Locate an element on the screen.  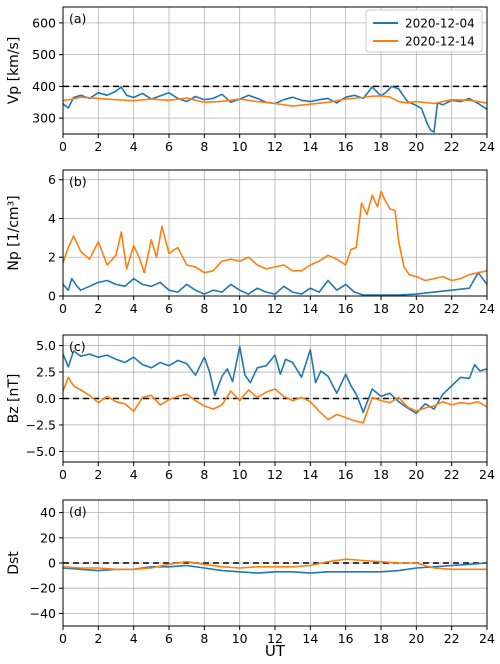
y-tick-label: −2.5 is located at coordinates (41, 424).